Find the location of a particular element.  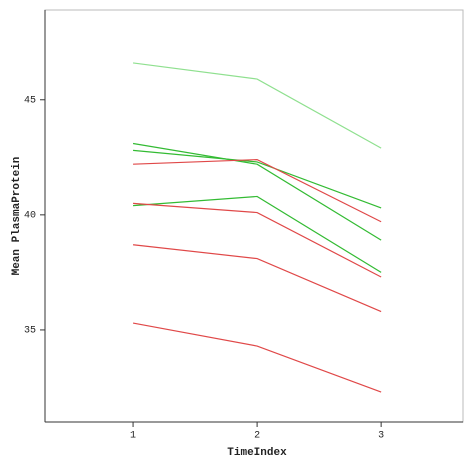

x-tick-label: 2 is located at coordinates (257, 436).